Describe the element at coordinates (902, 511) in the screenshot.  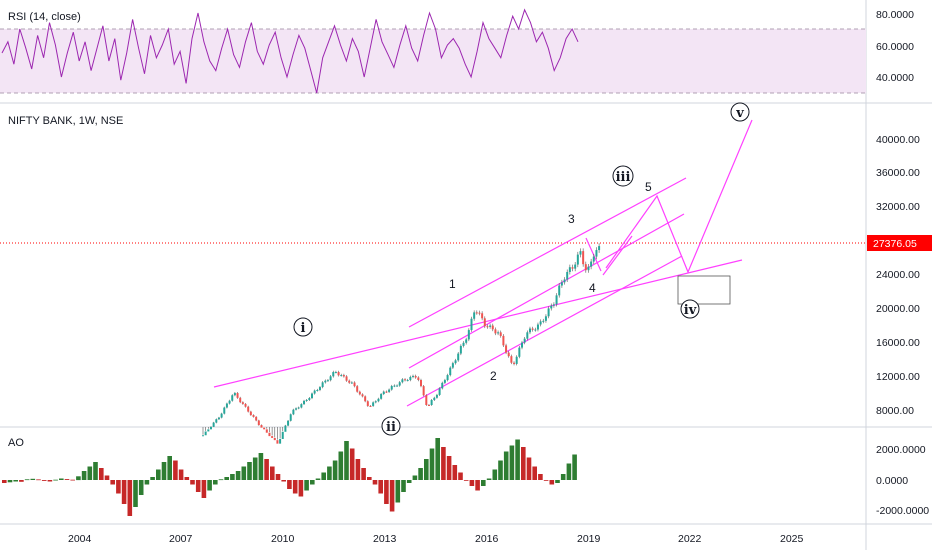
I see `ao-tick-neg2000: -2000.0000` at that location.